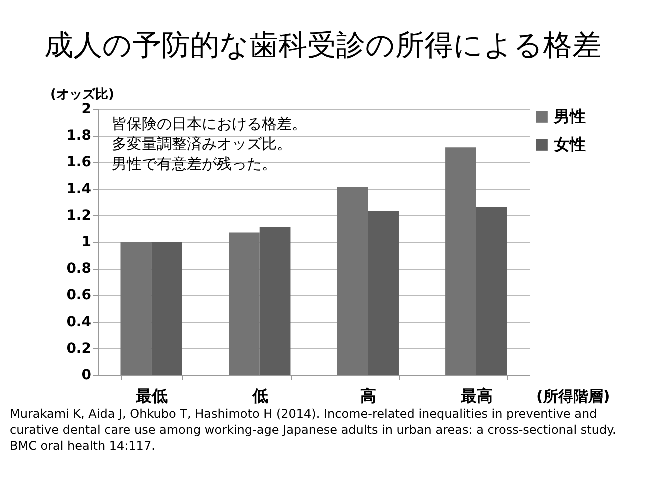 The image size is (646, 486). What do you see at coordinates (79, 348) in the screenshot?
I see `y-tick-label: 0.2` at bounding box center [79, 348].